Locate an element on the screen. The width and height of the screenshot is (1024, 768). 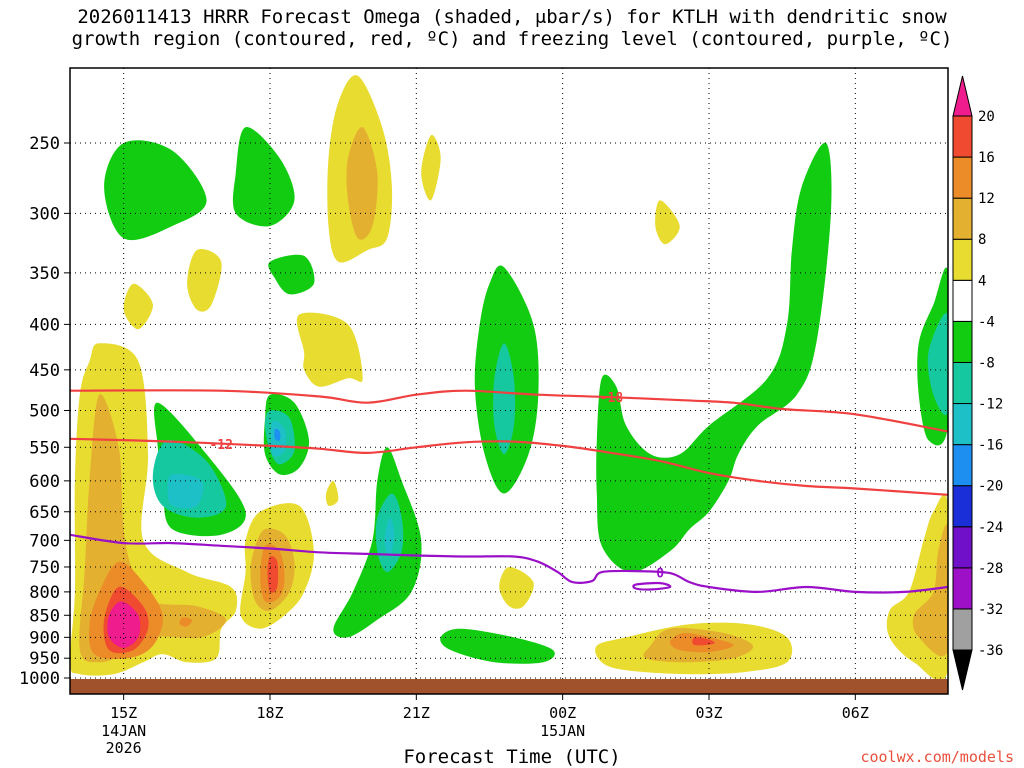
y-tick-label: 550 is located at coordinates (44, 448).